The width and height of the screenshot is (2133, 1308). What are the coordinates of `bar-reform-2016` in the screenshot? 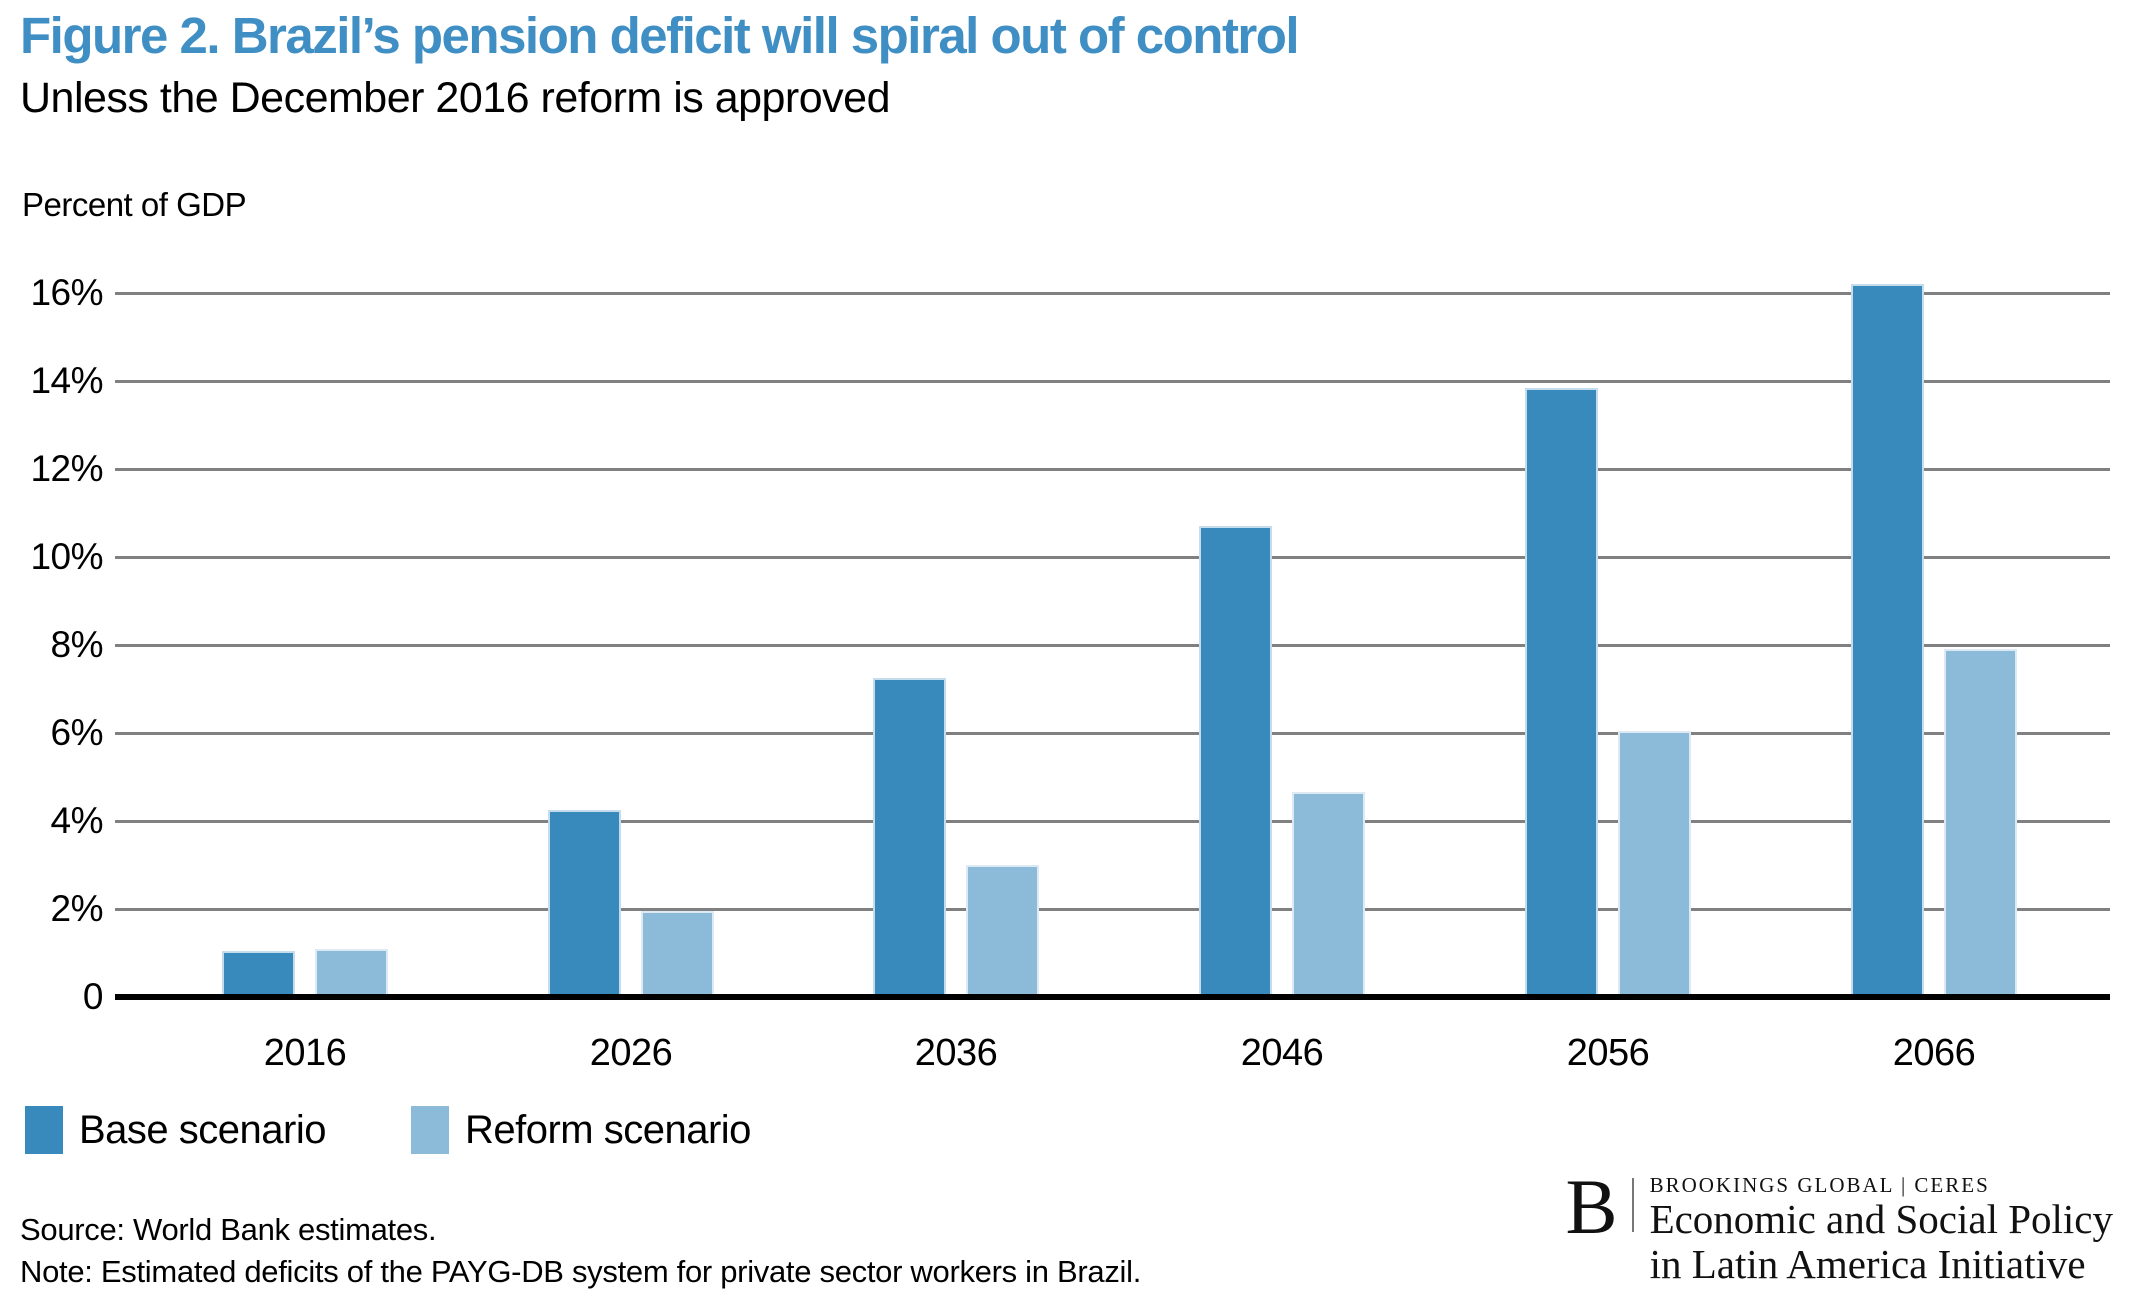 It's located at (351, 973).